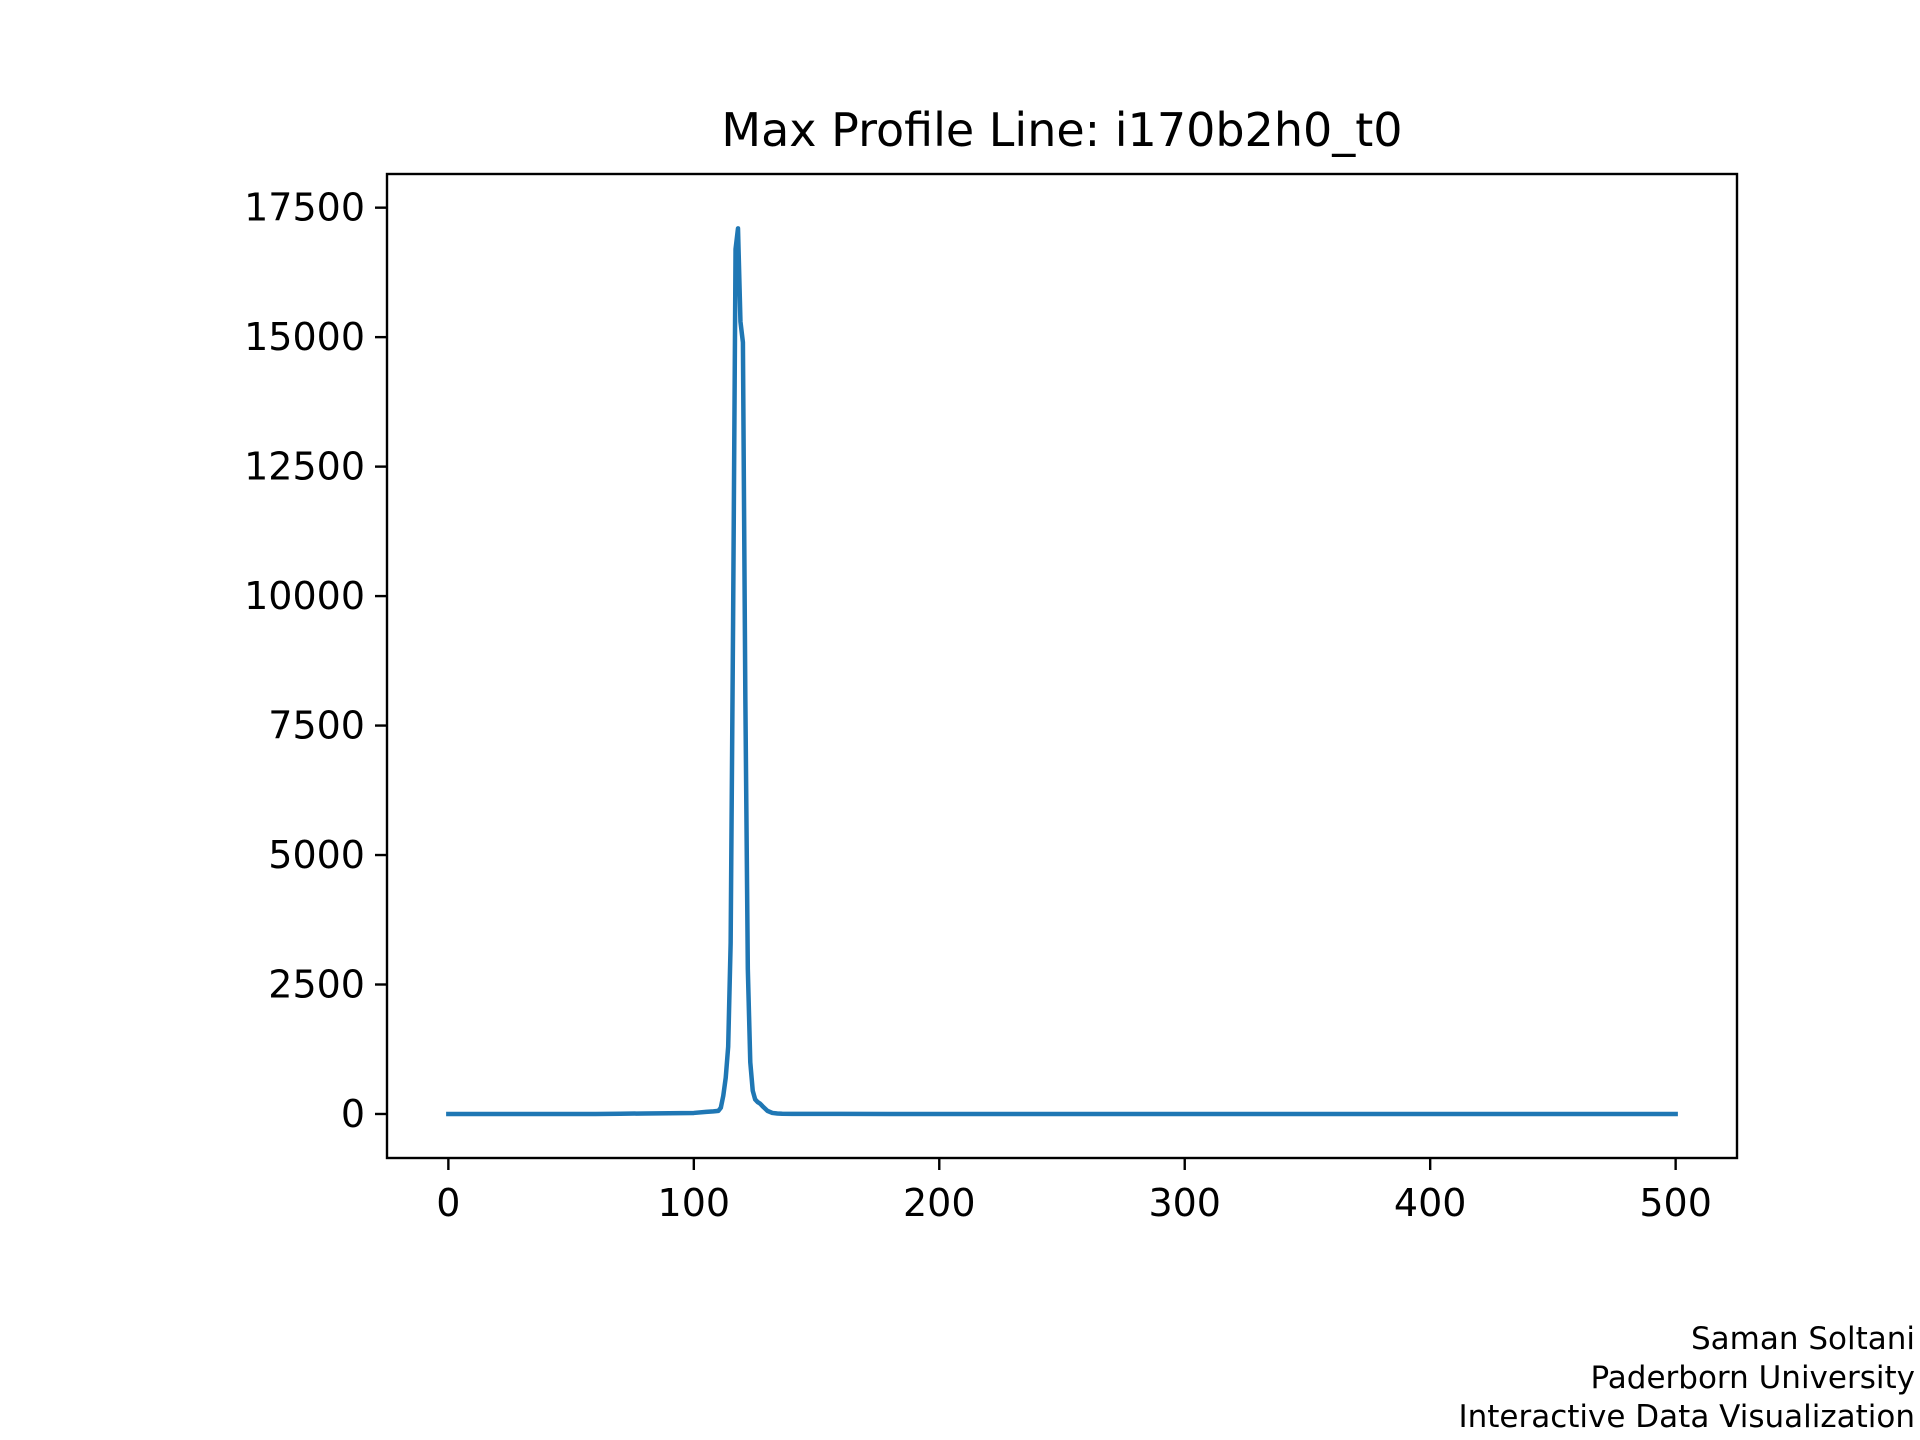  I want to click on credit-university: Paderborn University, so click(1752, 1378).